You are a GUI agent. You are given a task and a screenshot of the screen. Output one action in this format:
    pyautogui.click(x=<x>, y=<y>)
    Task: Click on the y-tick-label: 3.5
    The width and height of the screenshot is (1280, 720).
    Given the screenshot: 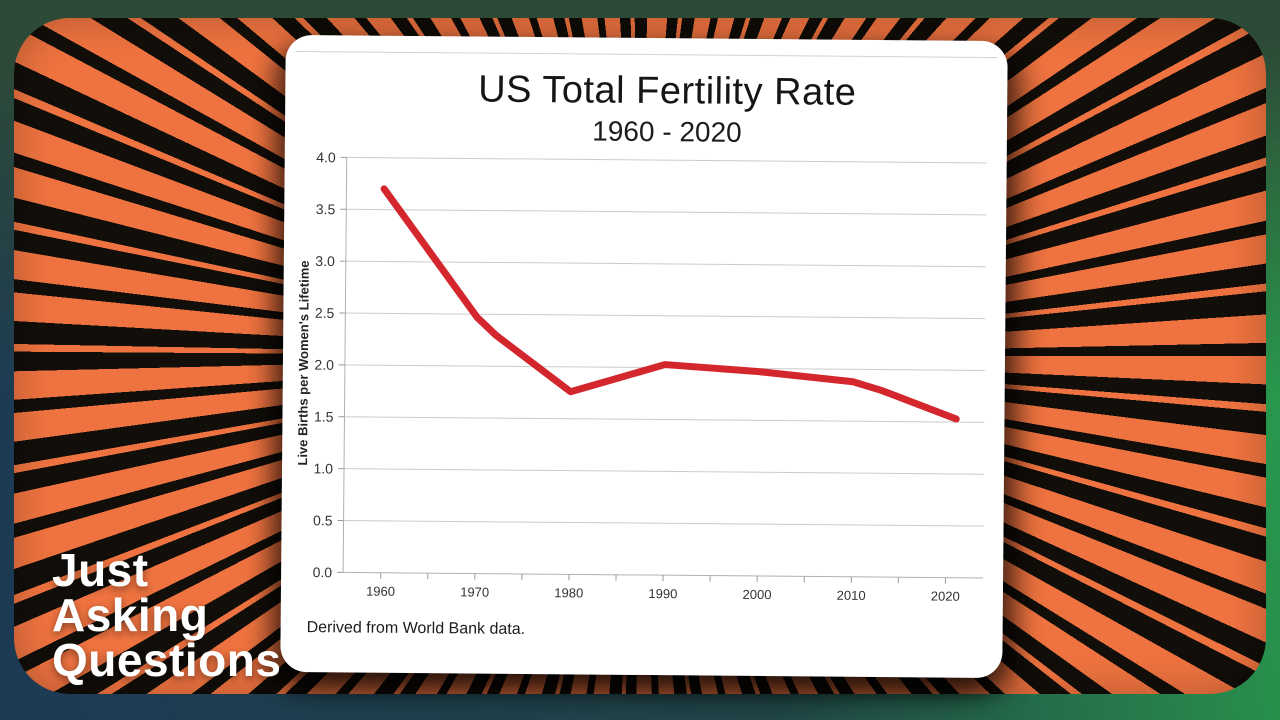 What is the action you would take?
    pyautogui.click(x=326, y=209)
    